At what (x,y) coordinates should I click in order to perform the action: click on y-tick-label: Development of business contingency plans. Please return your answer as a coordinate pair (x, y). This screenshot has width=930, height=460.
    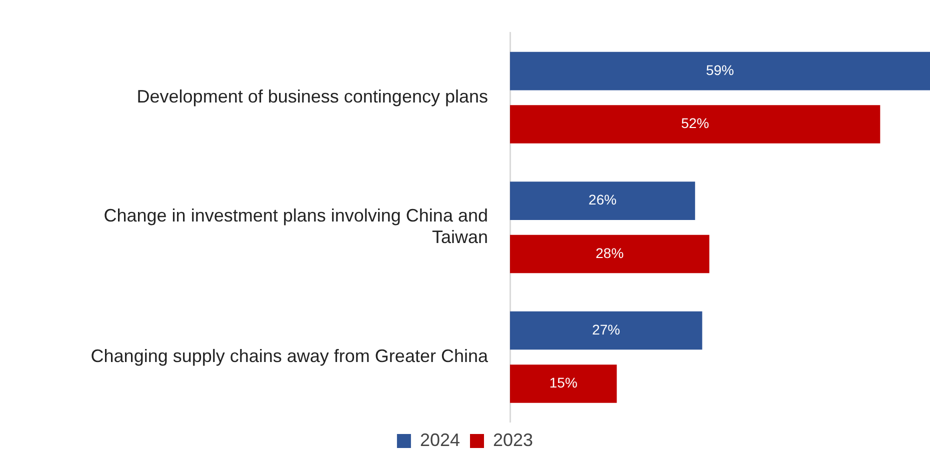
    Looking at the image, I should click on (312, 96).